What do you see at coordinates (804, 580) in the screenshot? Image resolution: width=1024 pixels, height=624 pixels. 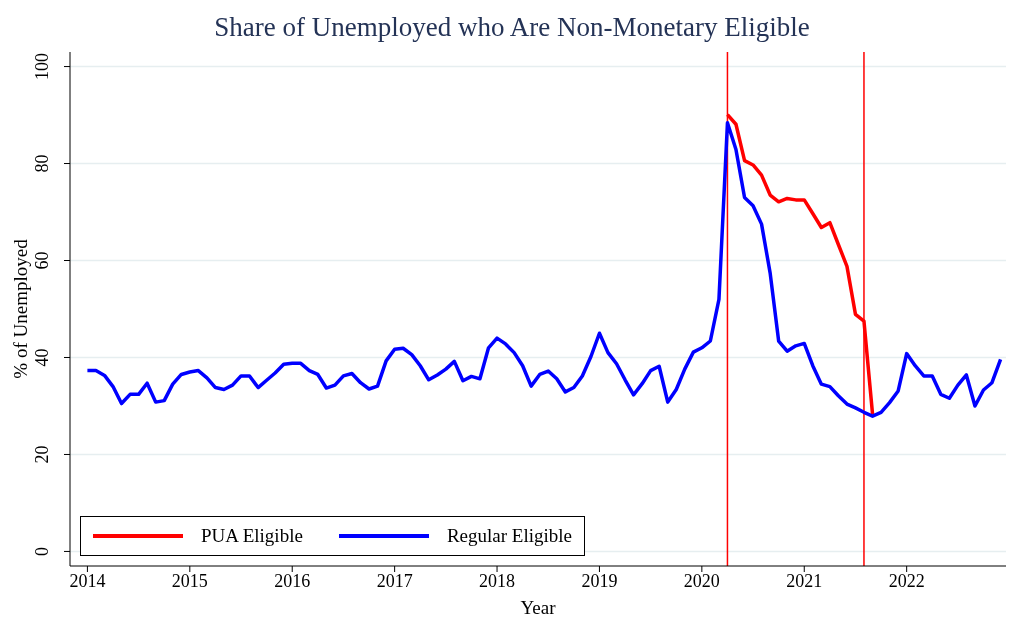 I see `x-tick-label: 2021` at bounding box center [804, 580].